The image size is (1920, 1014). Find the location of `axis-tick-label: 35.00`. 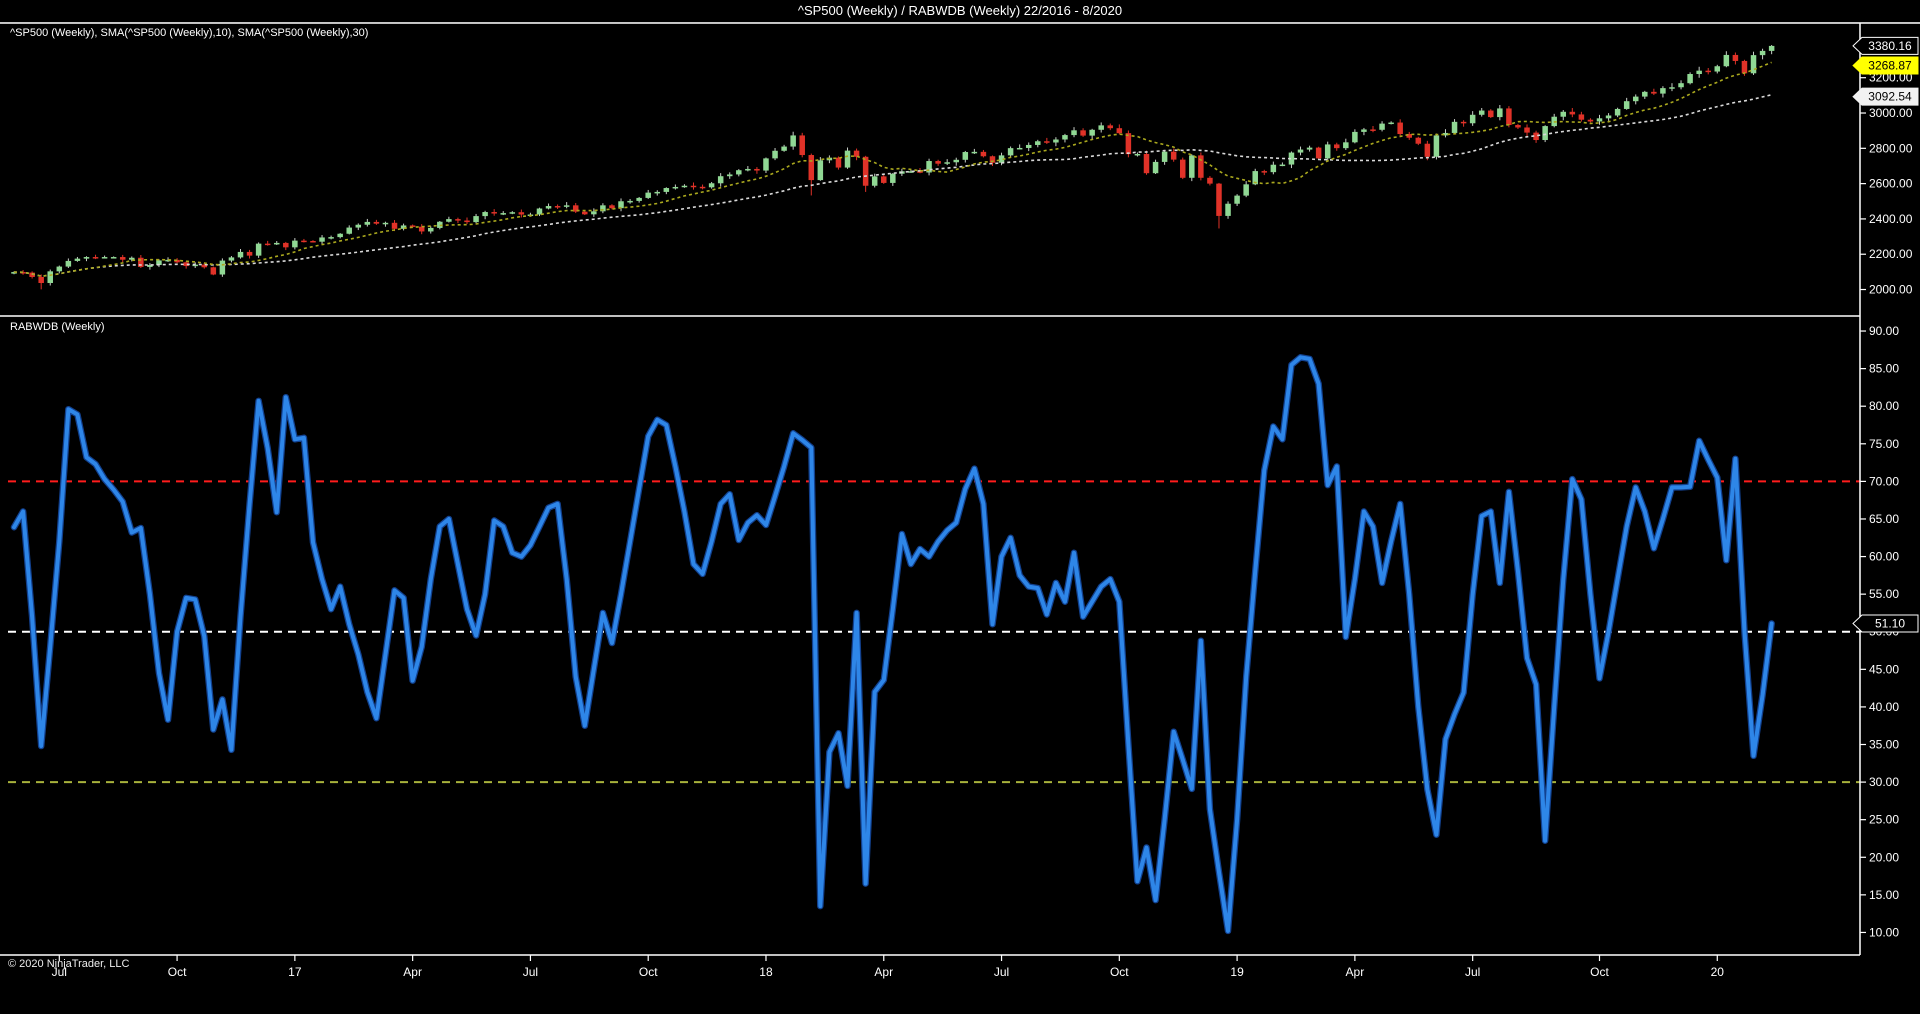

axis-tick-label: 35.00 is located at coordinates (1884, 745).